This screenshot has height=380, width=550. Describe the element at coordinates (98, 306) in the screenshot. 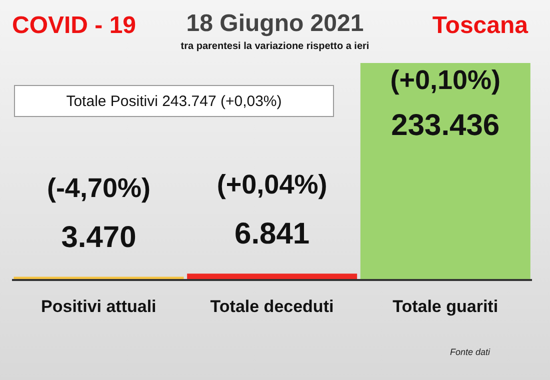

I see `x-tick-label: Positivi attuali` at that location.